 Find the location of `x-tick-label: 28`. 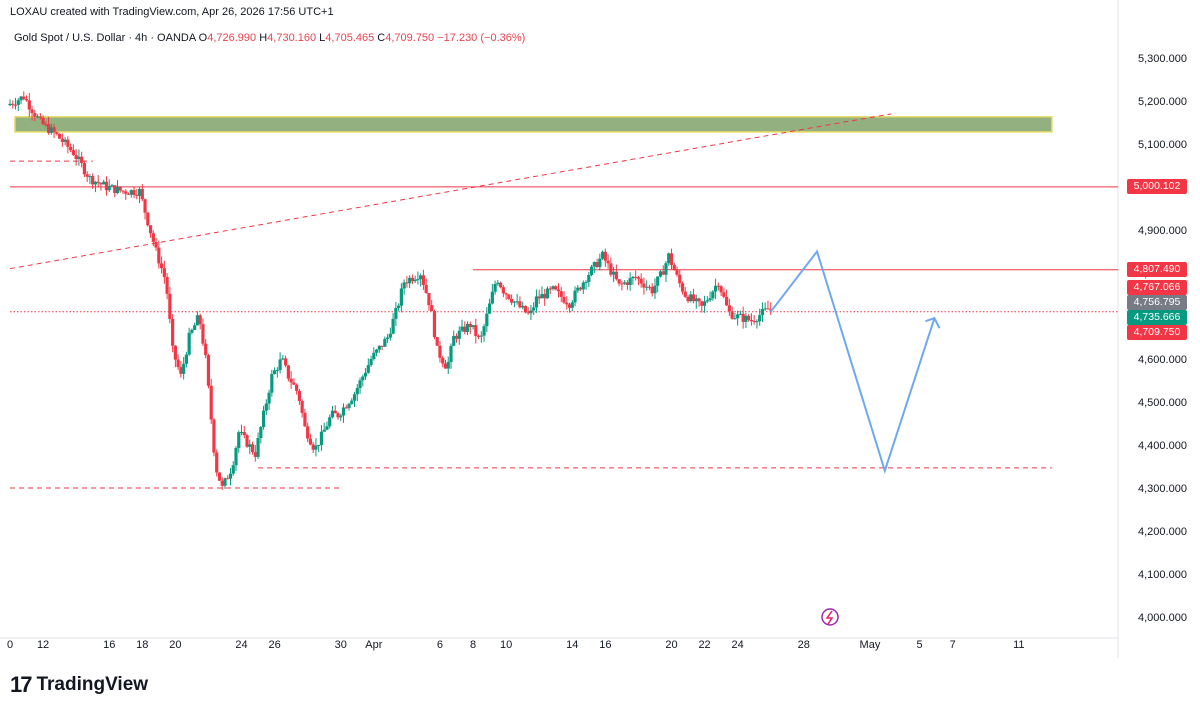

x-tick-label: 28 is located at coordinates (804, 645).